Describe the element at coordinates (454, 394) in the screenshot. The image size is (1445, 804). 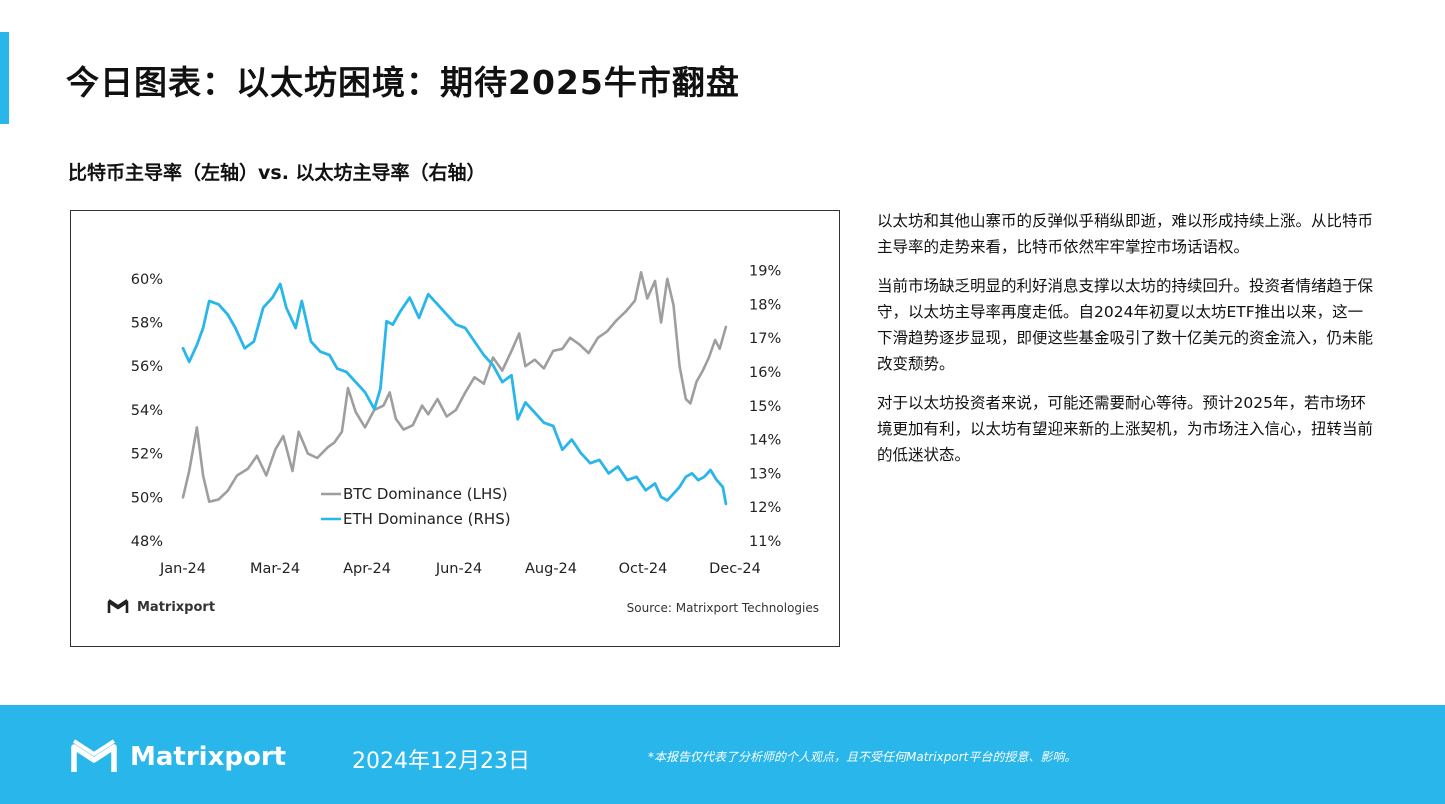
I see `eth-dominance-line` at that location.